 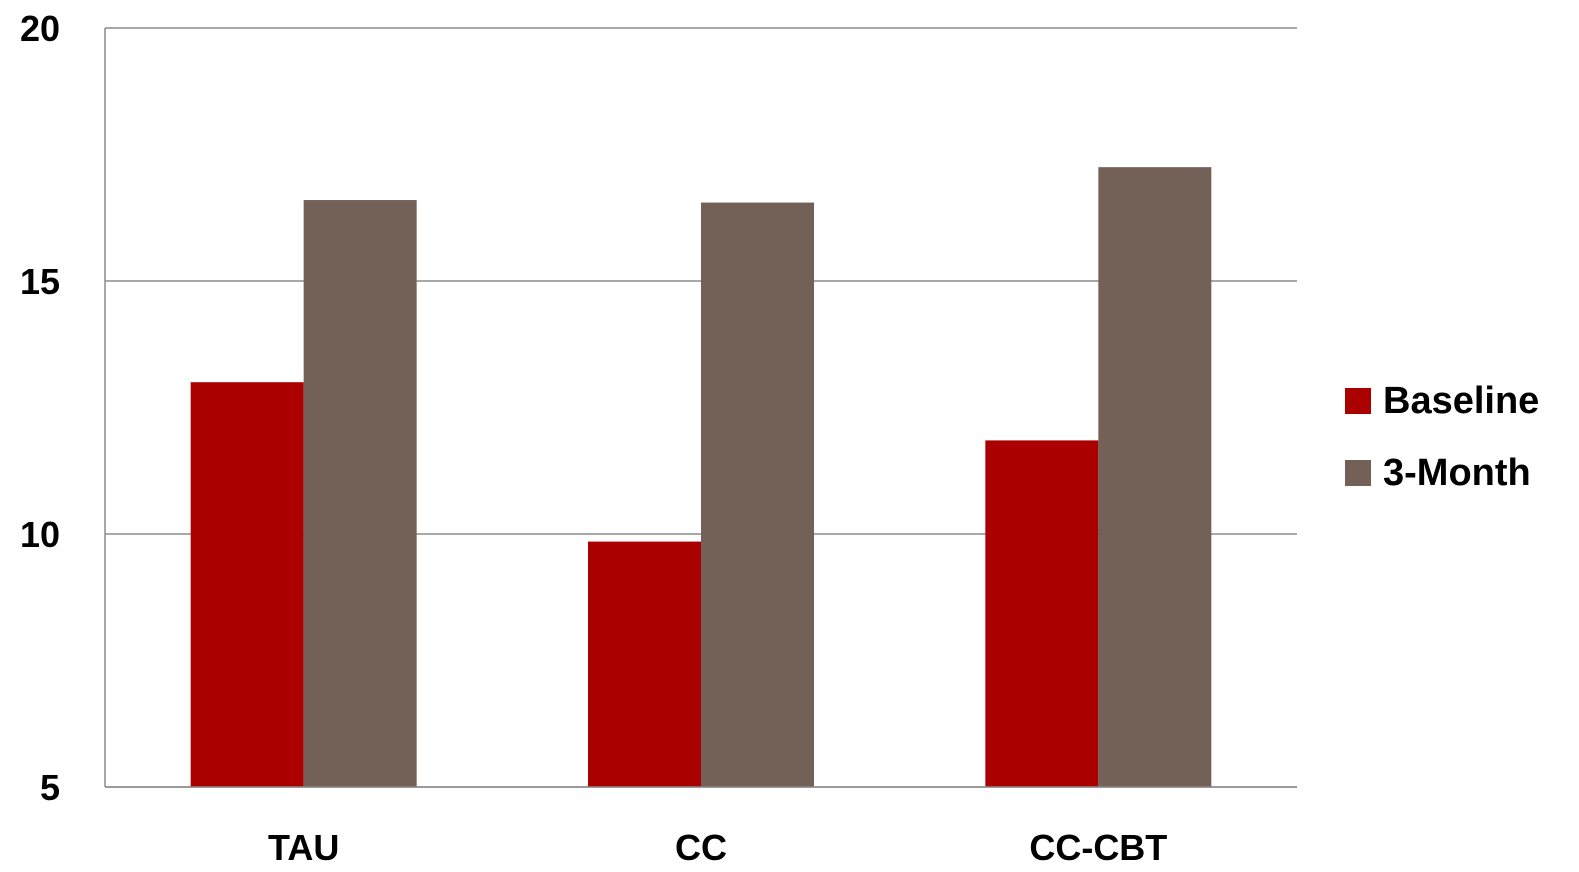 What do you see at coordinates (644, 664) in the screenshot?
I see `bar-baseline-cc` at bounding box center [644, 664].